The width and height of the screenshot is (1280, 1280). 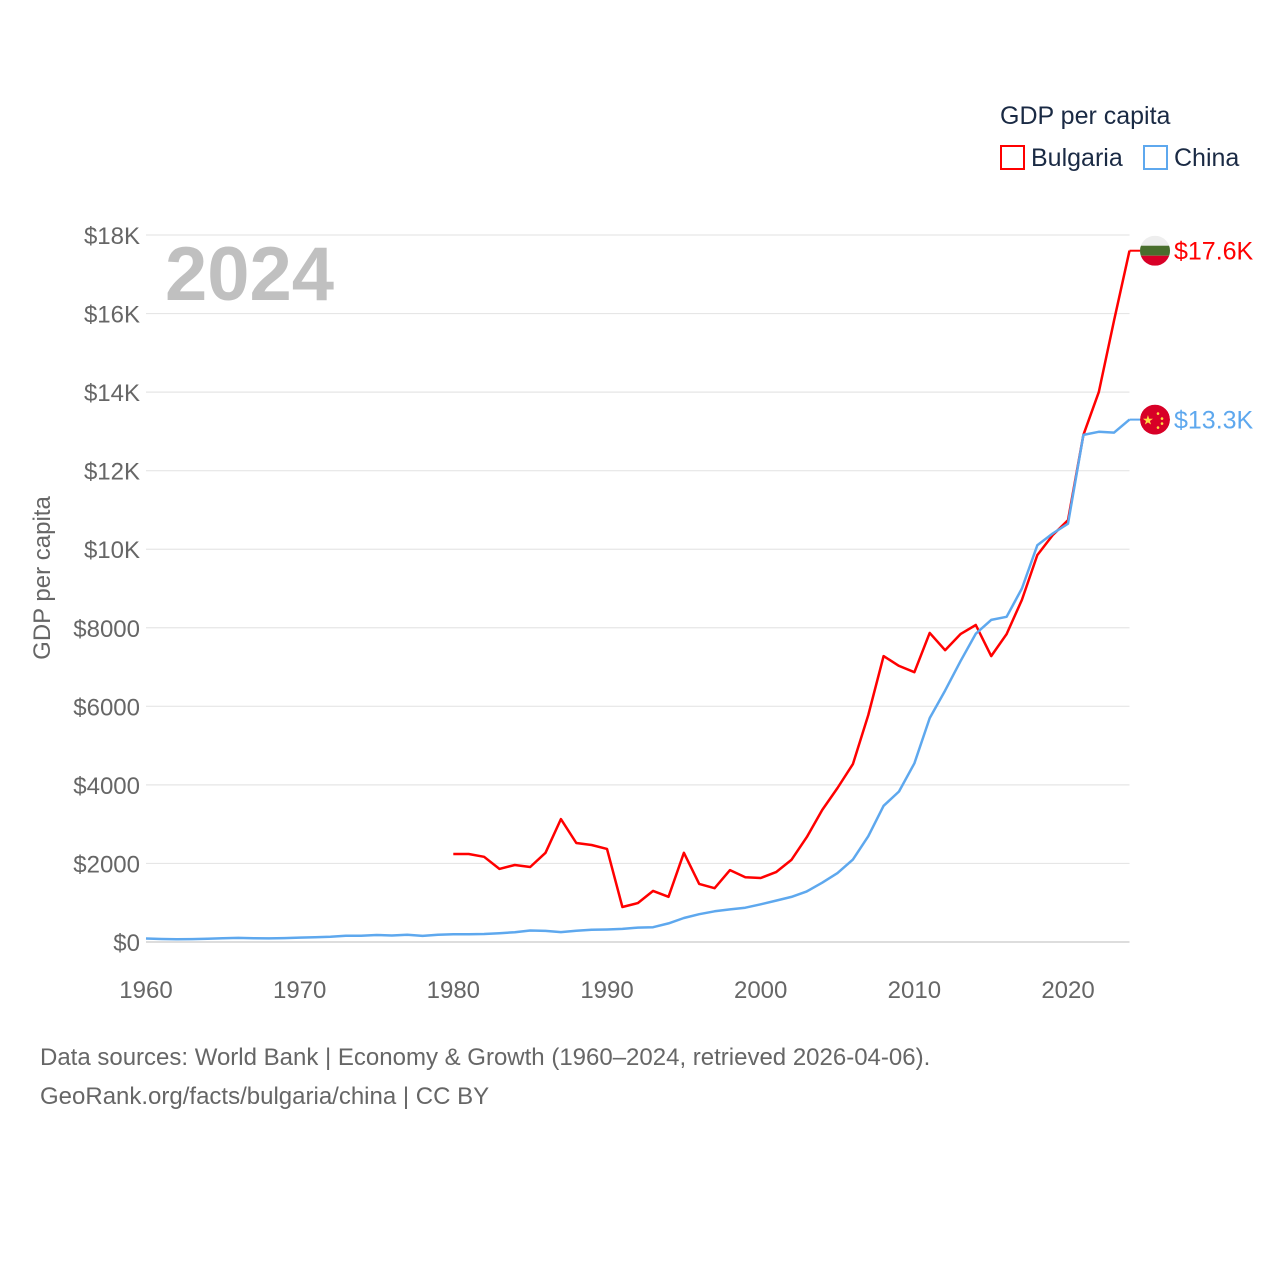 What do you see at coordinates (112, 472) in the screenshot?
I see `y-tick-label: $12K` at bounding box center [112, 472].